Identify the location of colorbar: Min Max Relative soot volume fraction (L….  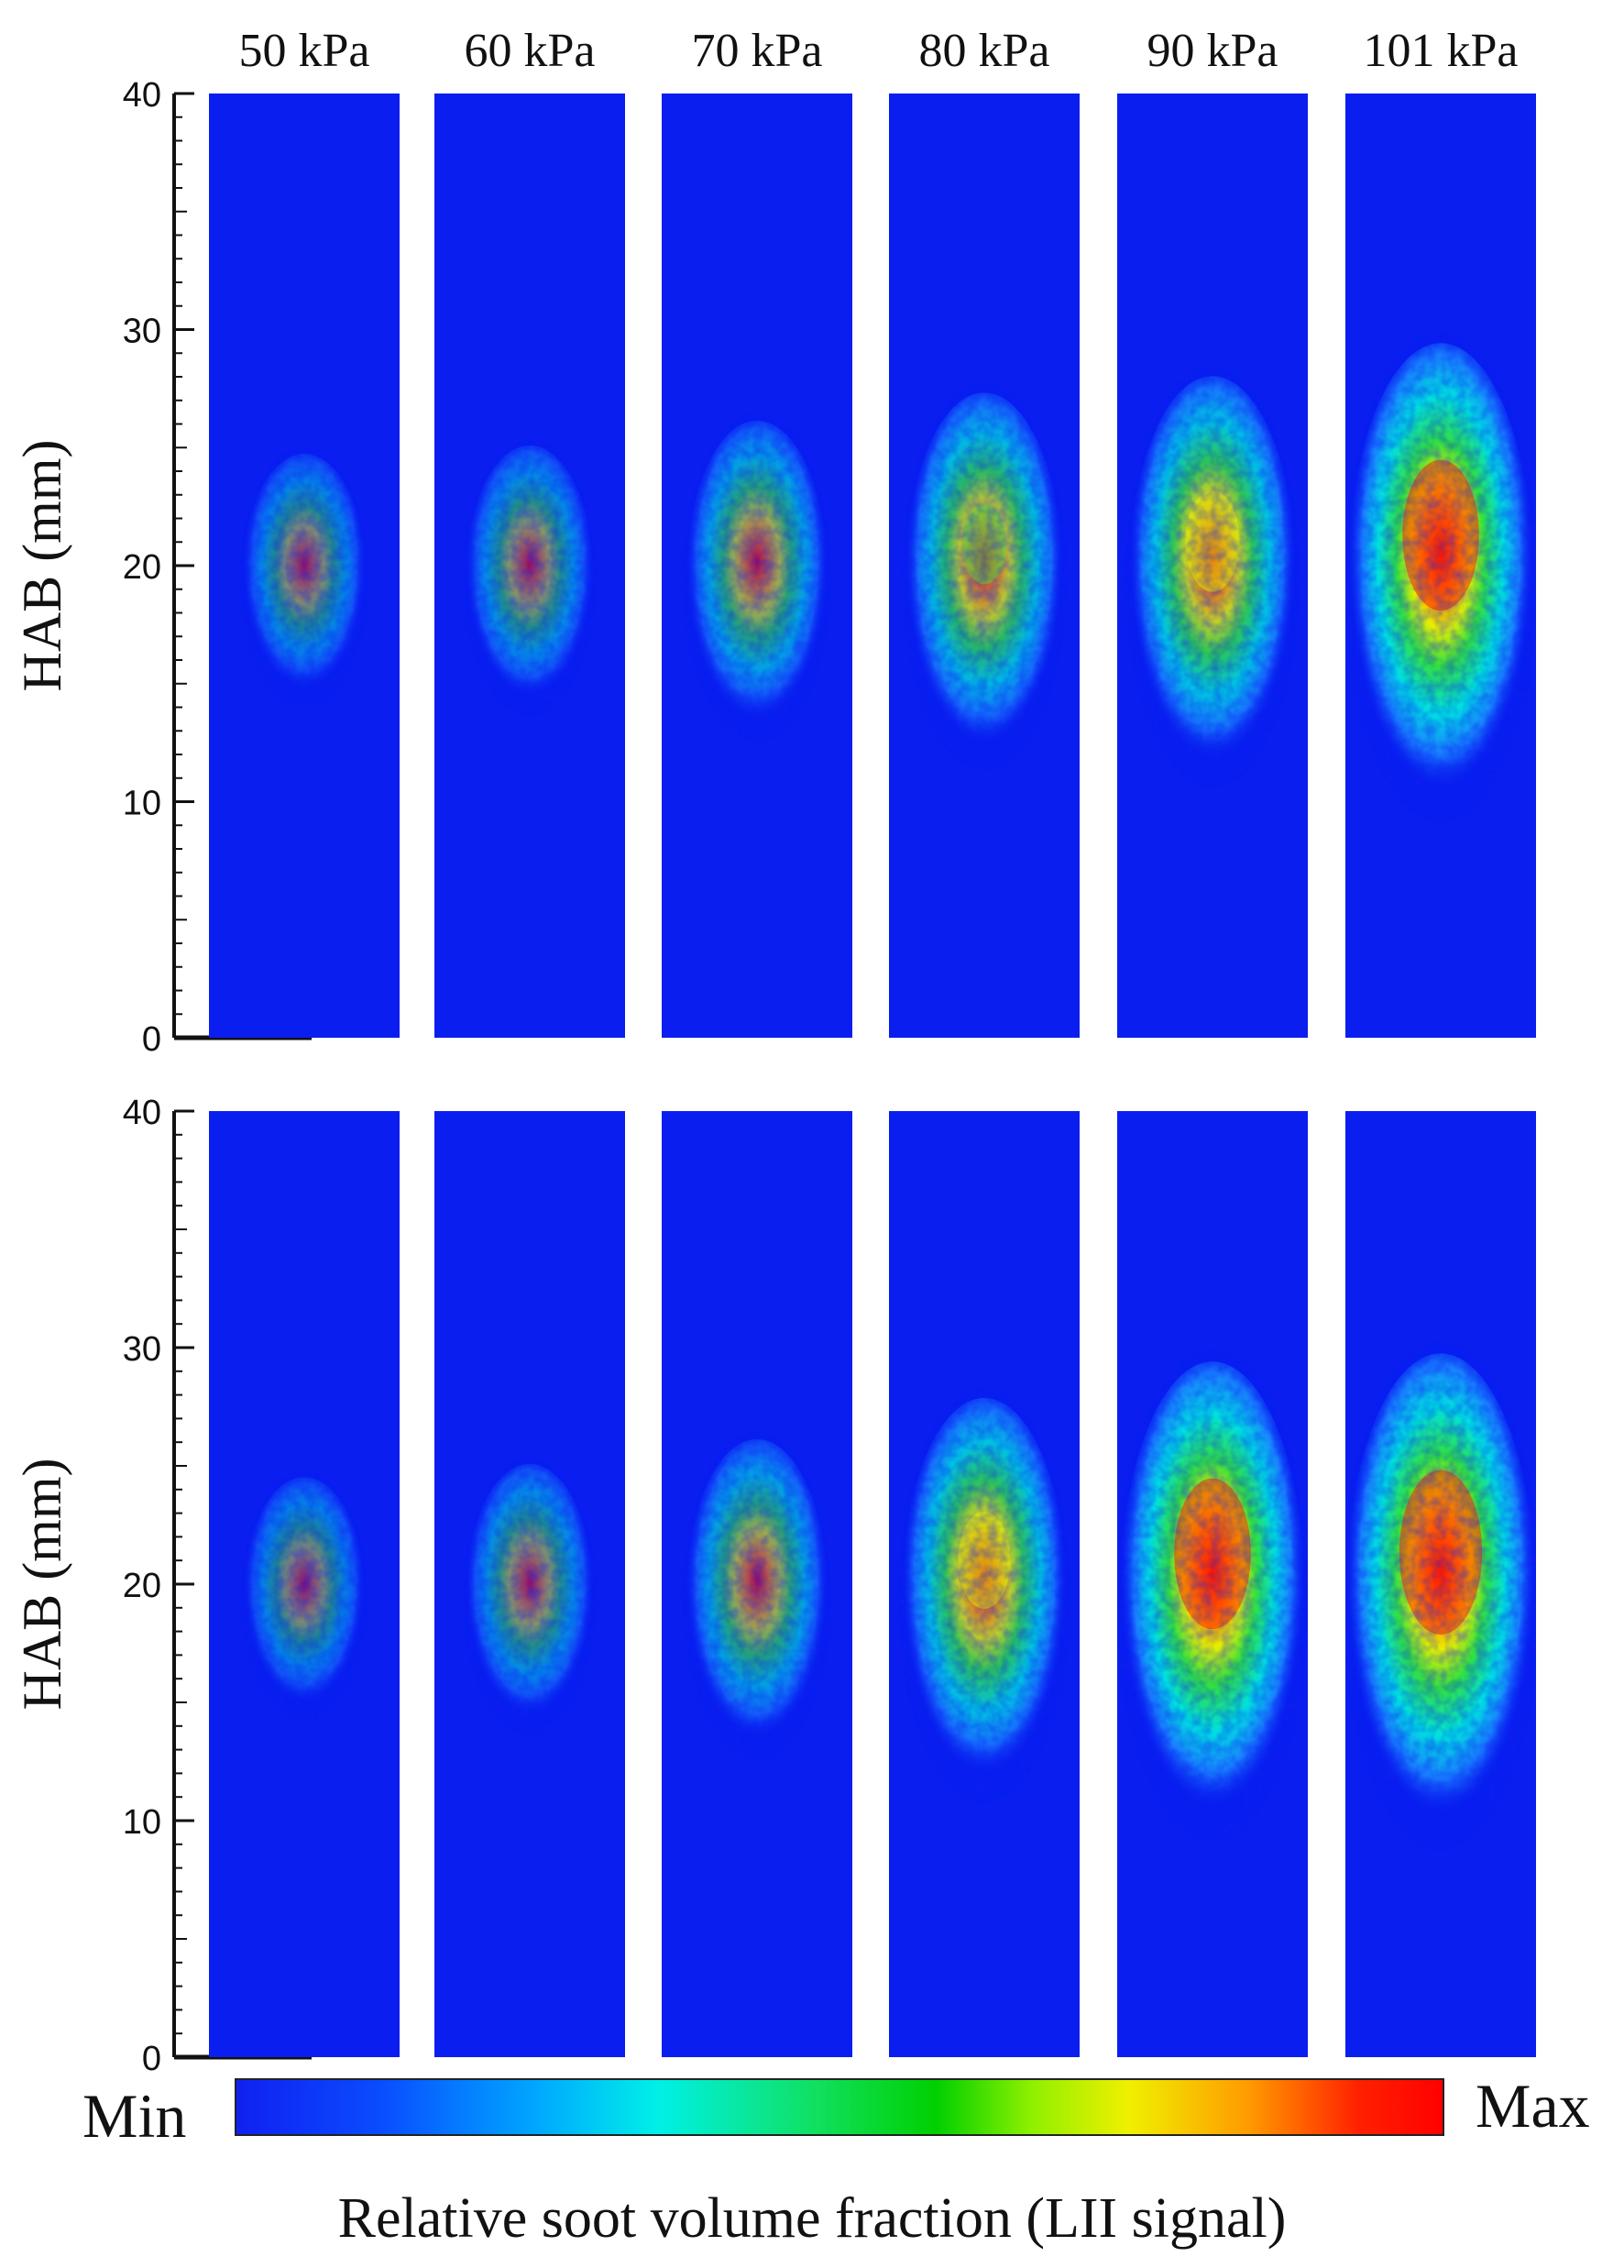
(836, 2160).